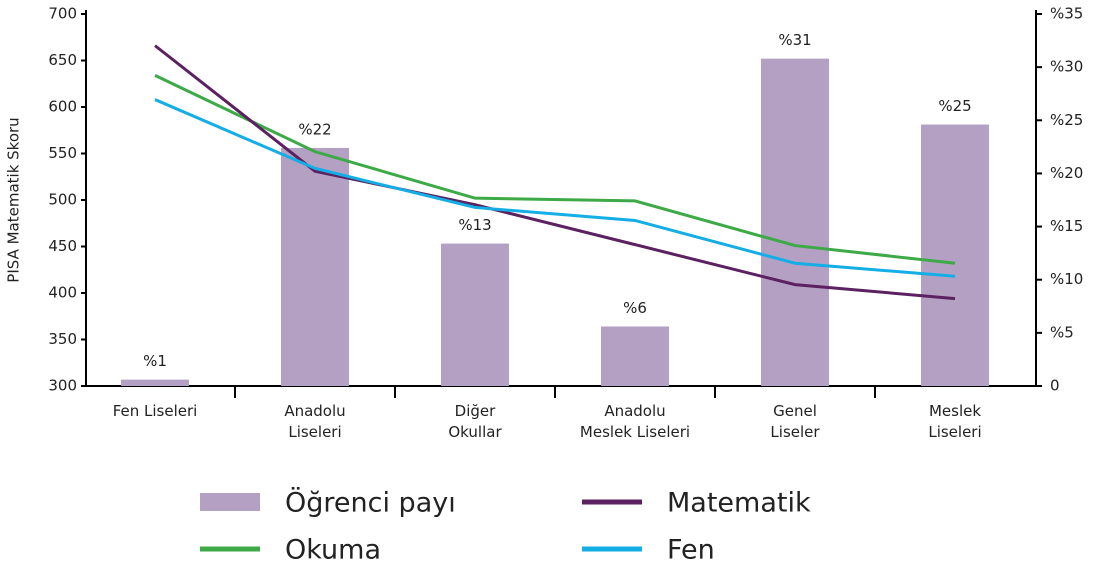 The height and width of the screenshot is (562, 1098). I want to click on y-tick-label: 300, so click(62, 386).